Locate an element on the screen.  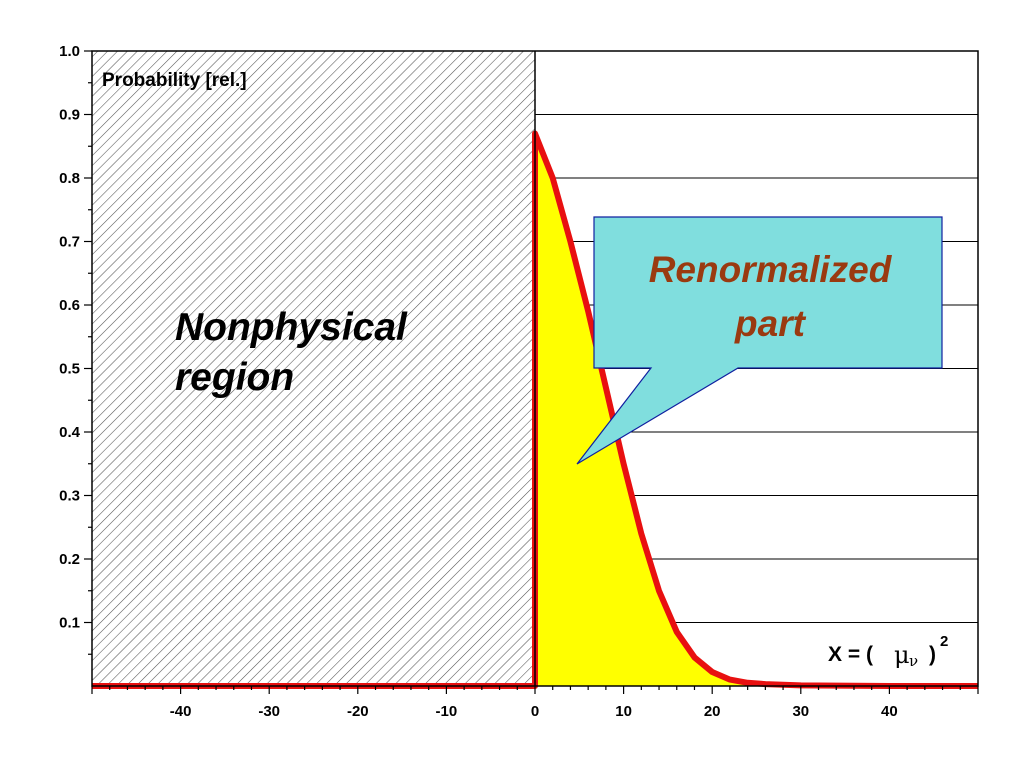
y-tick-label: 0.6 is located at coordinates (69, 305).